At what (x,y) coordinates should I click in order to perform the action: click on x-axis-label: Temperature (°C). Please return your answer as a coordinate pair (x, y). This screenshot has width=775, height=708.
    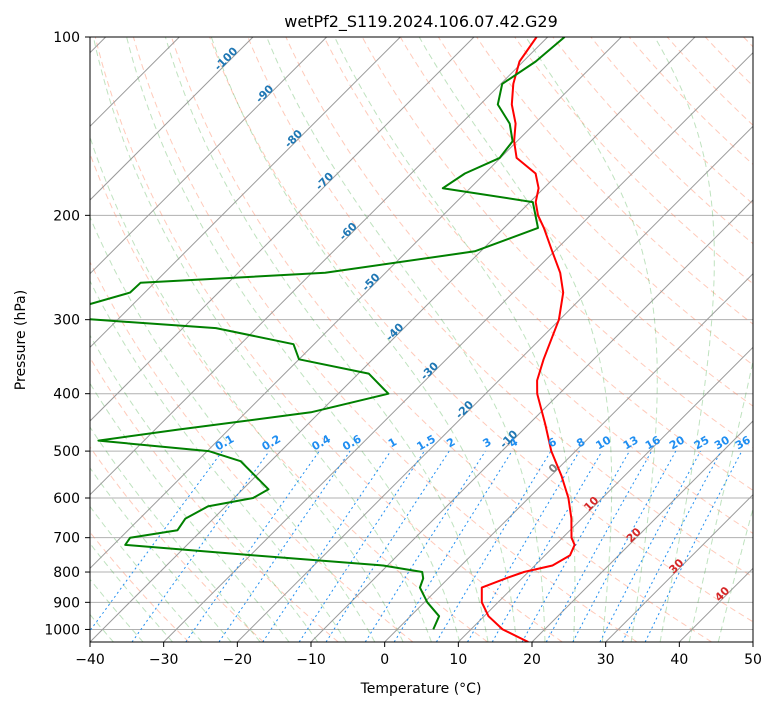
    Looking at the image, I should click on (421, 689).